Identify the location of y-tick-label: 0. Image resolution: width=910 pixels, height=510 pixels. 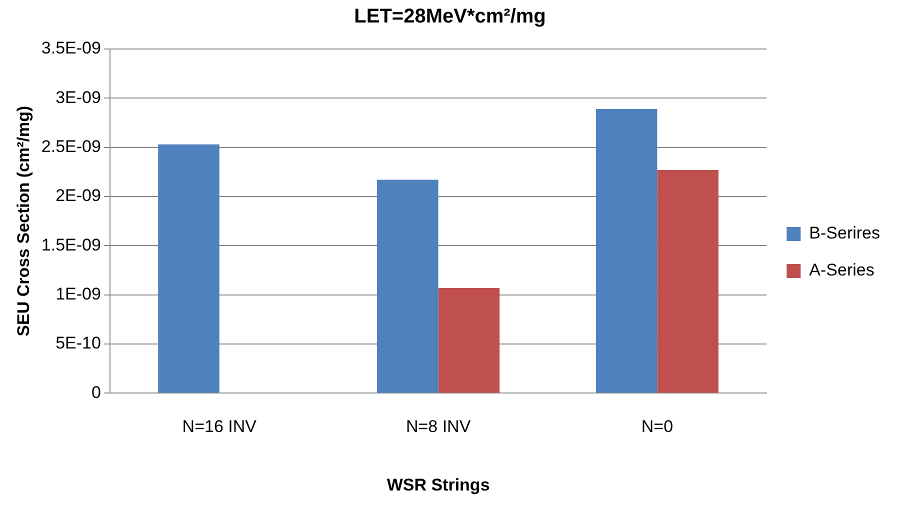
(96, 392).